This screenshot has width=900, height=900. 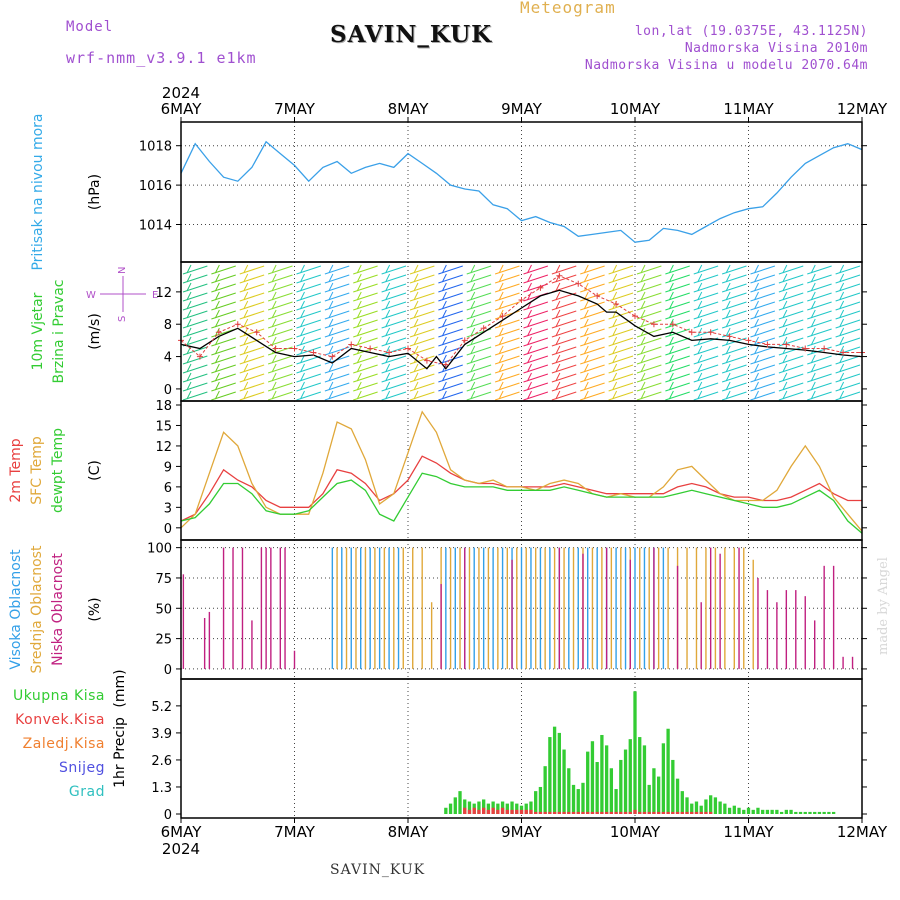 What do you see at coordinates (120, 688) in the screenshot?
I see `axis-unit: (mm)` at bounding box center [120, 688].